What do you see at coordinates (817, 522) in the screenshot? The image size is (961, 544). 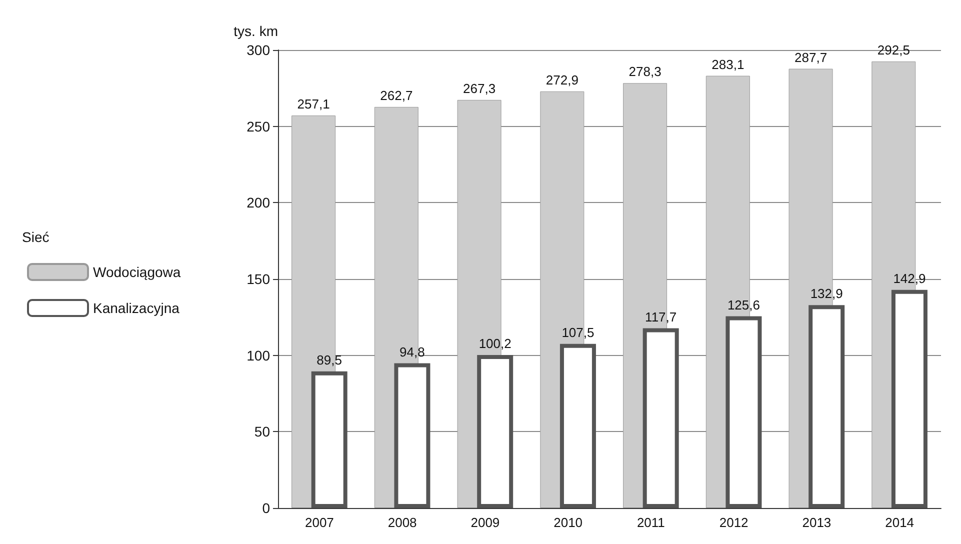 I see `x-tick-label: 2013` at bounding box center [817, 522].